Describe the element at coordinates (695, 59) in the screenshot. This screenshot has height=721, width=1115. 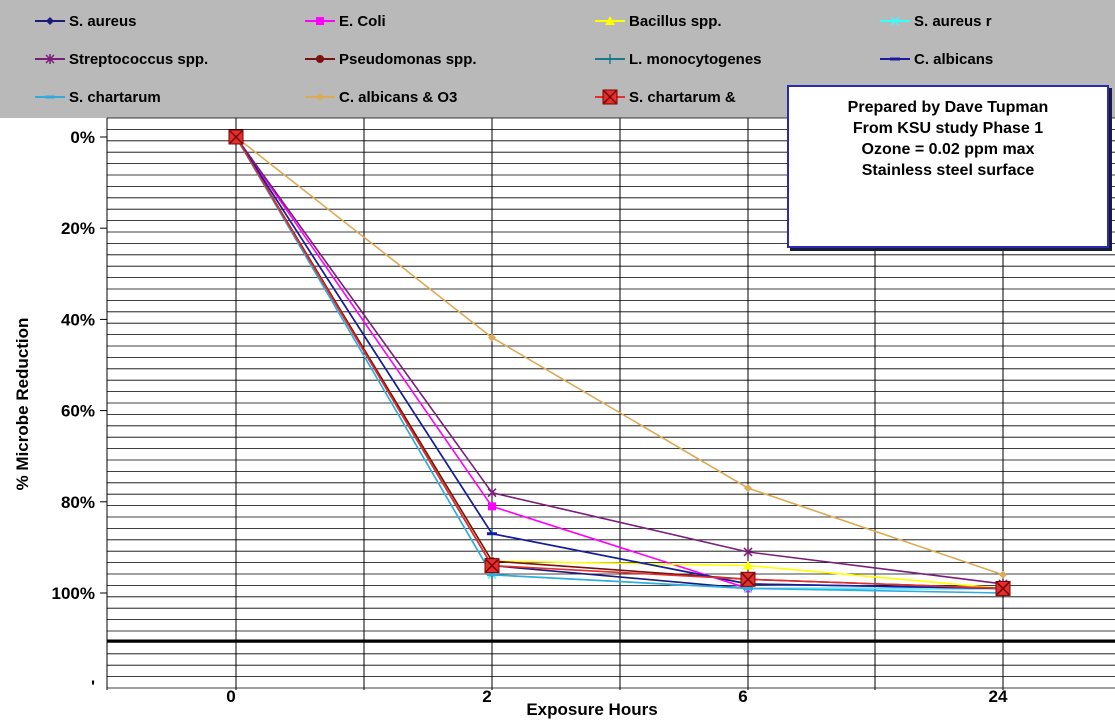
I see `legend-label: L. monocytogenes` at that location.